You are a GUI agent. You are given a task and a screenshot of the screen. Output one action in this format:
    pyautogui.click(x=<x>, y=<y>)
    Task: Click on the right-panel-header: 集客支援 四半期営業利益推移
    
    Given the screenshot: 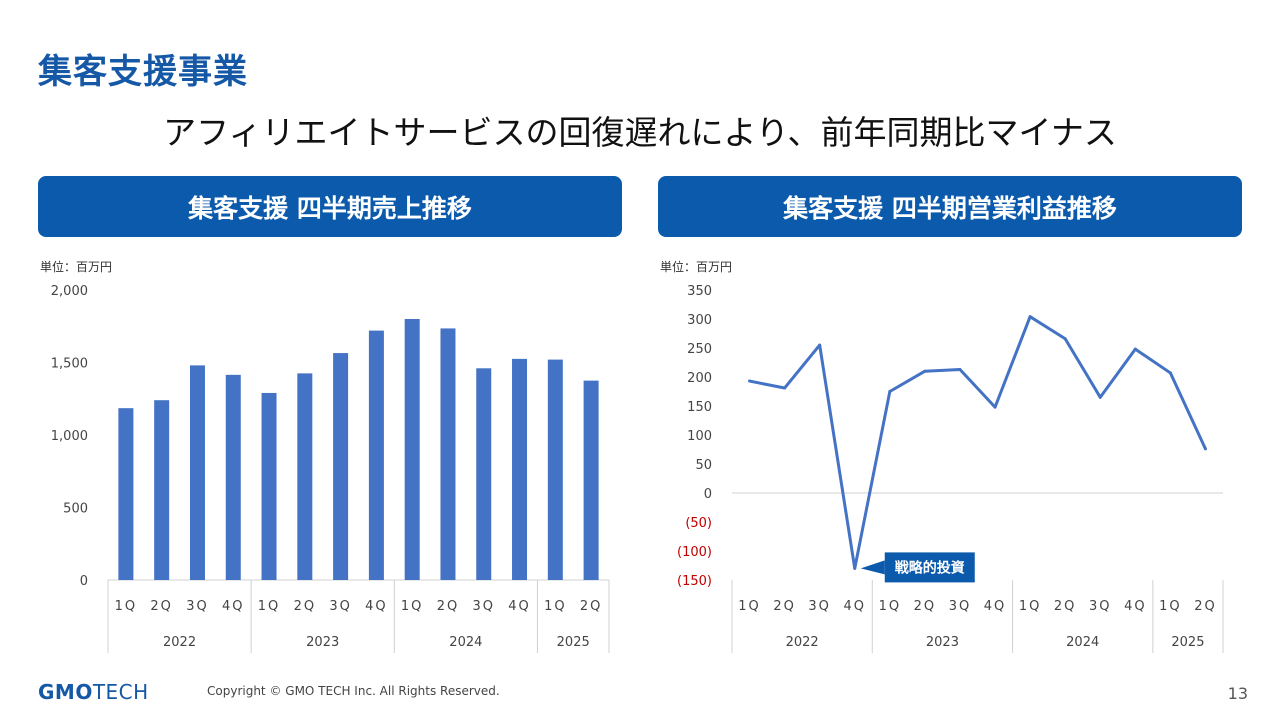 What is the action you would take?
    pyautogui.click(x=950, y=206)
    